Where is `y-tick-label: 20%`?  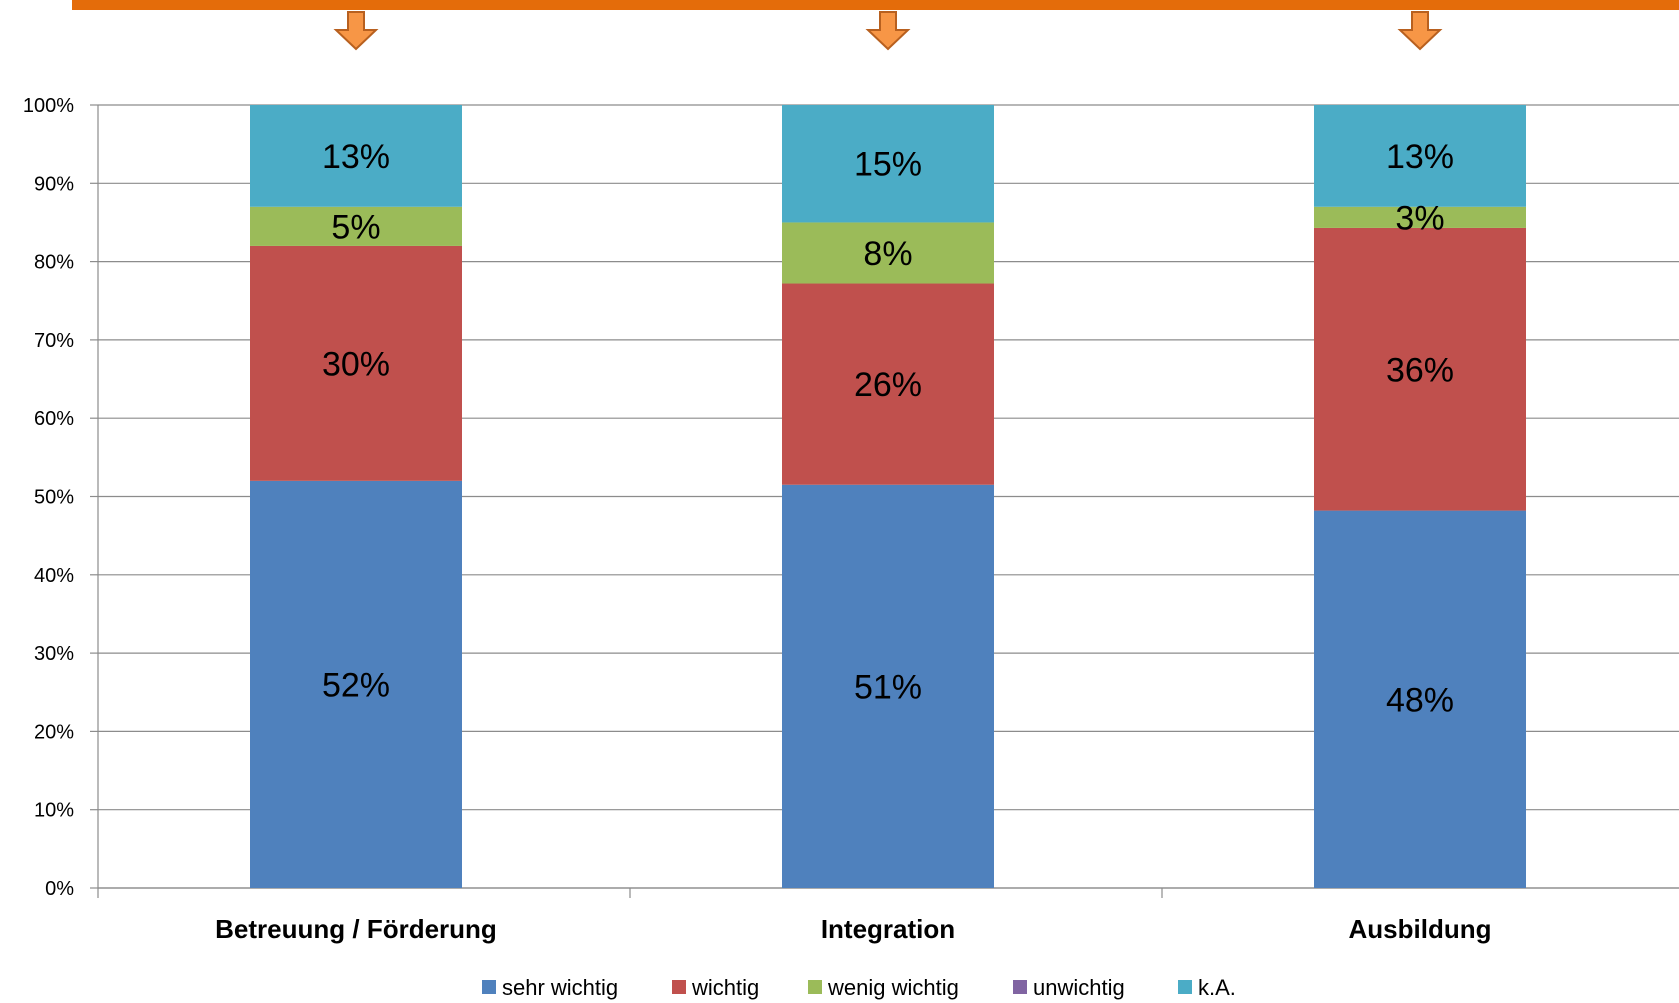 y-tick-label: 20% is located at coordinates (54, 732).